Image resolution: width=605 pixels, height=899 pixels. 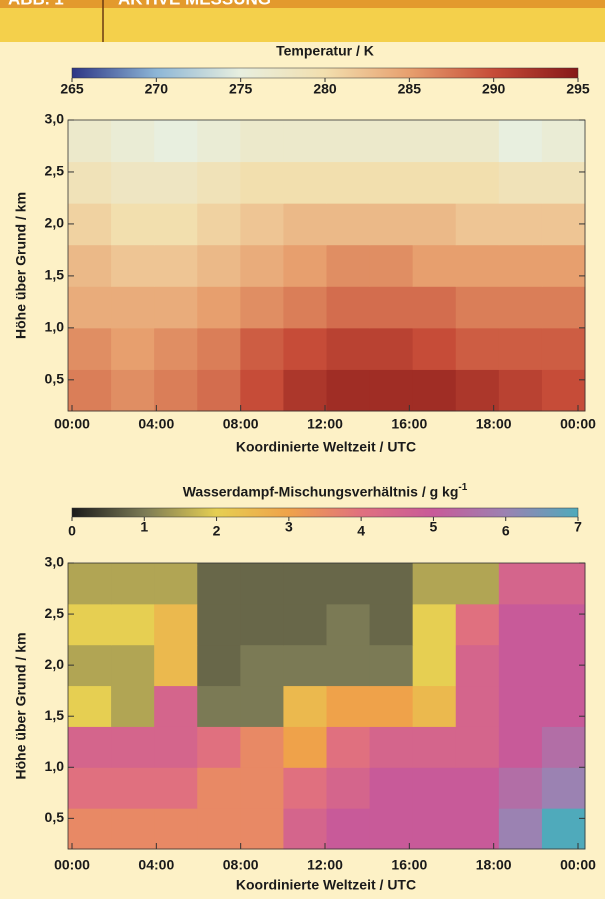 I want to click on colorbar-tick-label: 3, so click(x=289, y=527).